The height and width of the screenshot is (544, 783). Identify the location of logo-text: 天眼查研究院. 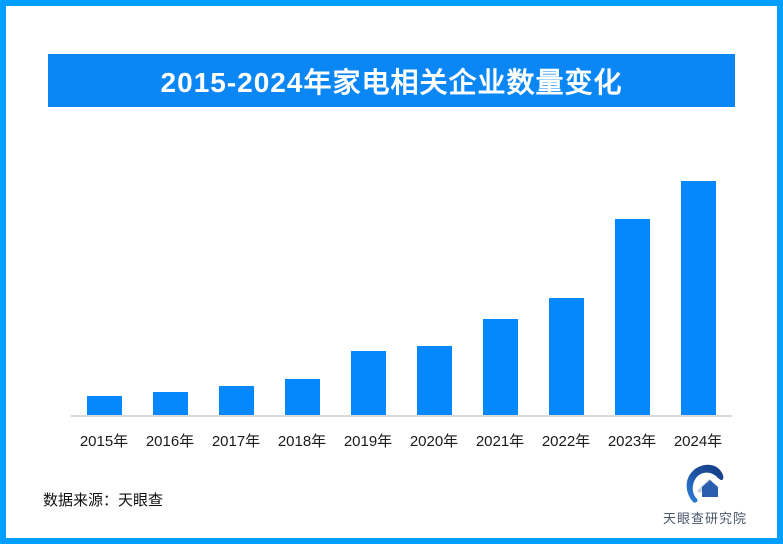
(704, 518).